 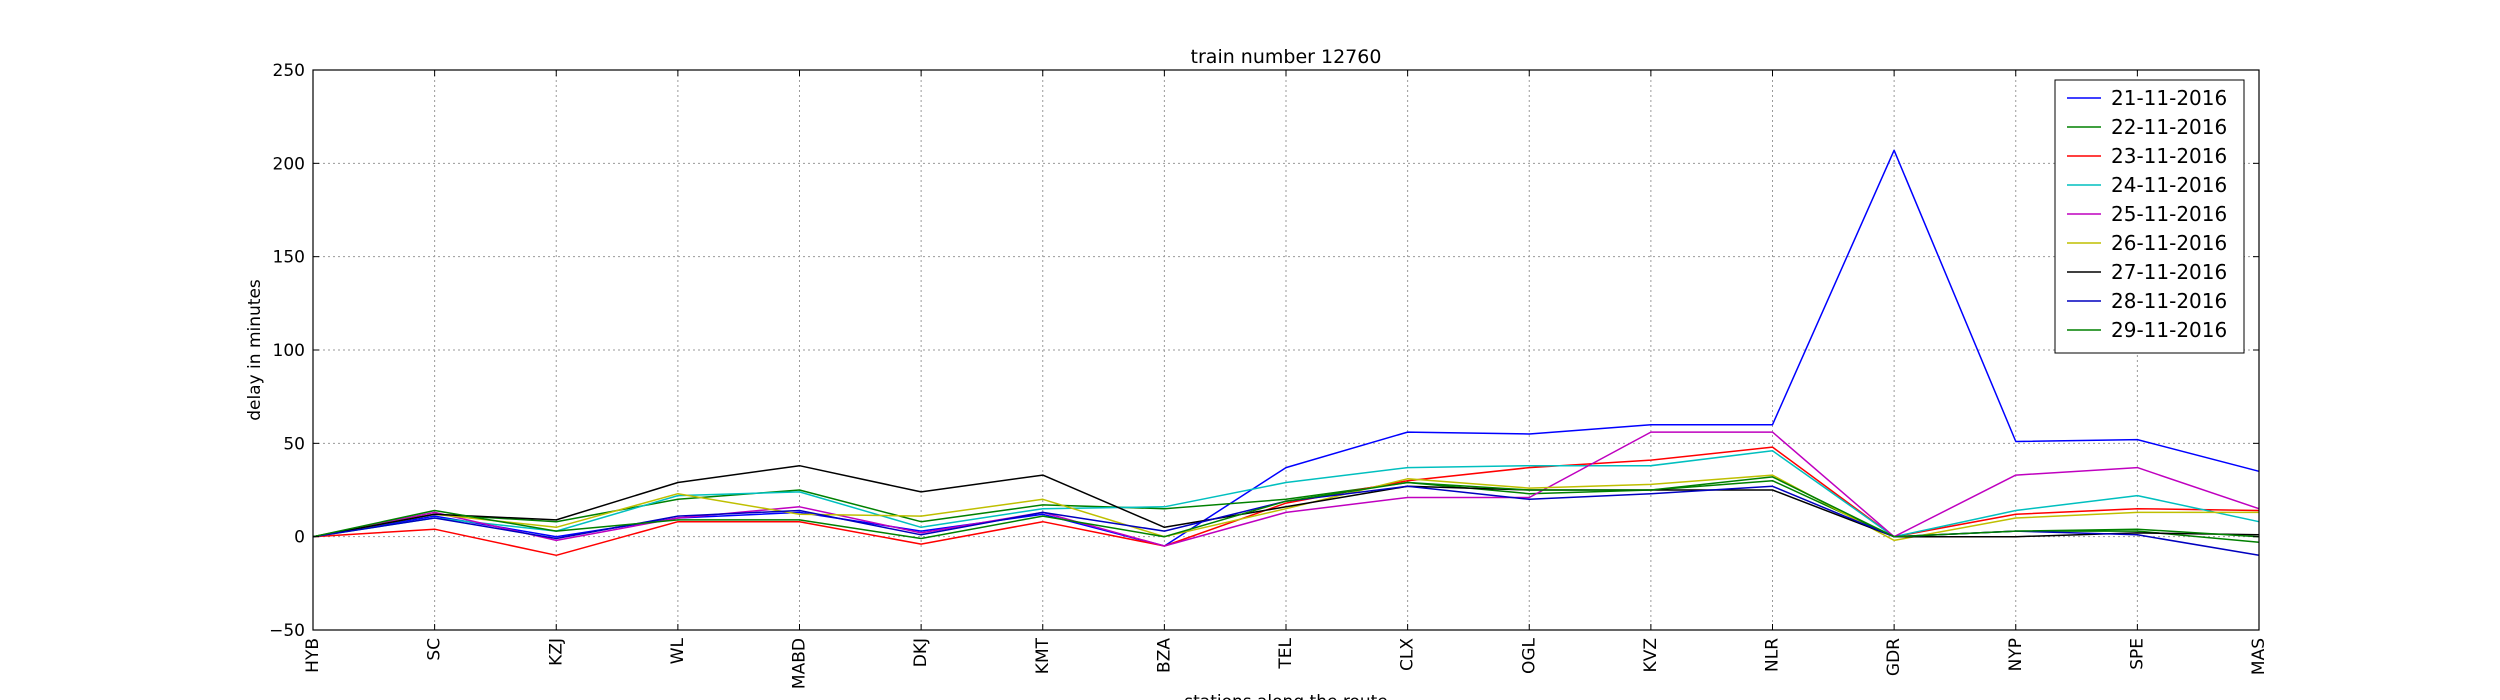 What do you see at coordinates (2169, 214) in the screenshot?
I see `legend-label: 25-11-2016` at bounding box center [2169, 214].